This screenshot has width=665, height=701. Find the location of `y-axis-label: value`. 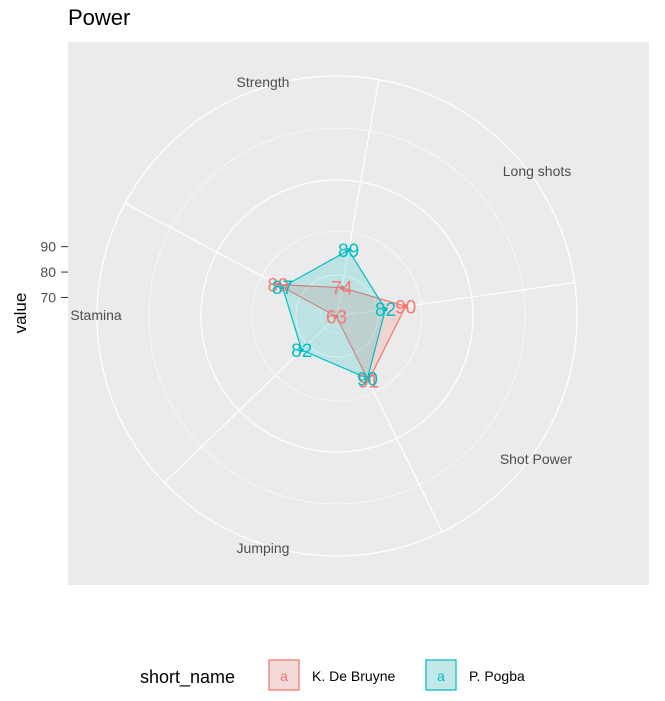

y-axis-label: value is located at coordinates (20, 313).